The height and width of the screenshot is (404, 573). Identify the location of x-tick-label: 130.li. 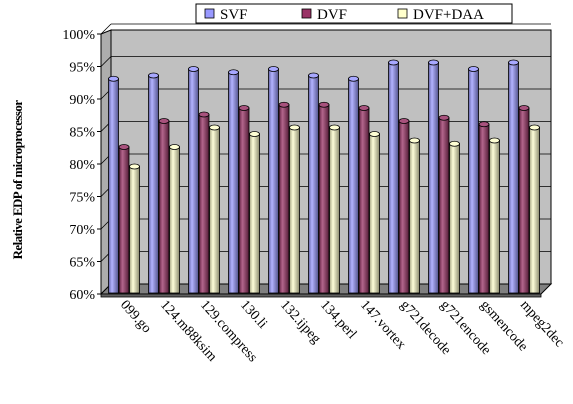
(253, 315).